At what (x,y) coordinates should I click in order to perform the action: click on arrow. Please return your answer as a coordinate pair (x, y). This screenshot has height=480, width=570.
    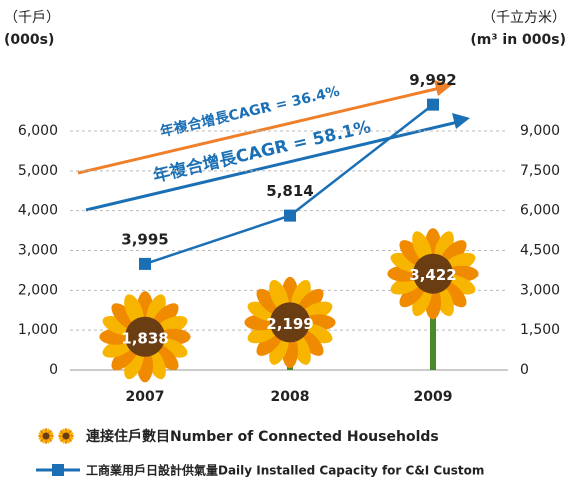
    Looking at the image, I should click on (272, 166).